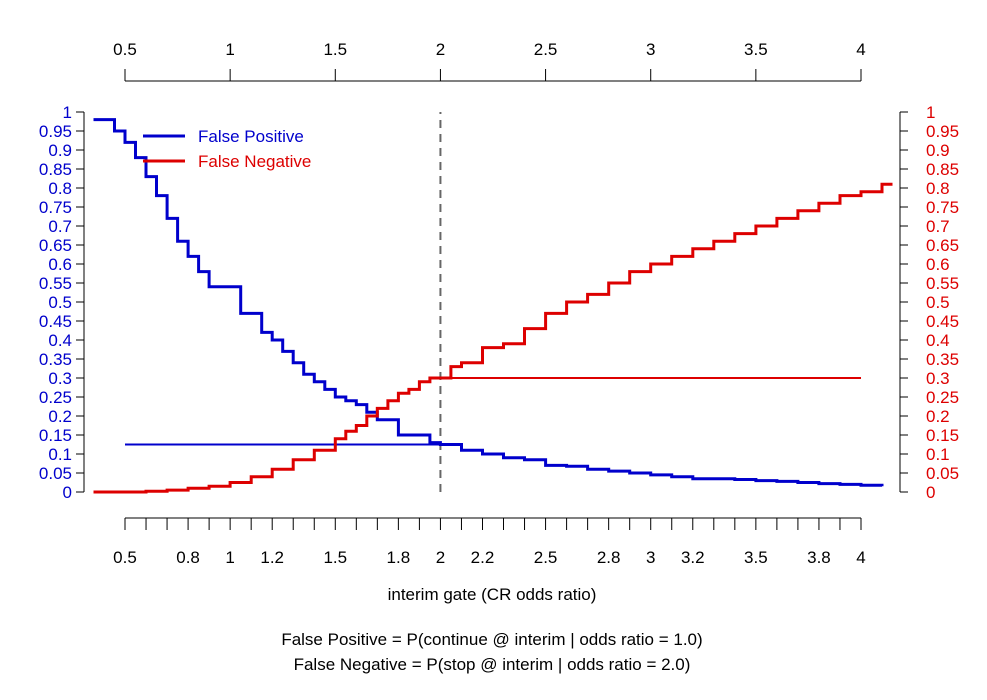 This screenshot has height=700, width=987. What do you see at coordinates (860, 557) in the screenshot?
I see `bottom-tick-label: 4` at bounding box center [860, 557].